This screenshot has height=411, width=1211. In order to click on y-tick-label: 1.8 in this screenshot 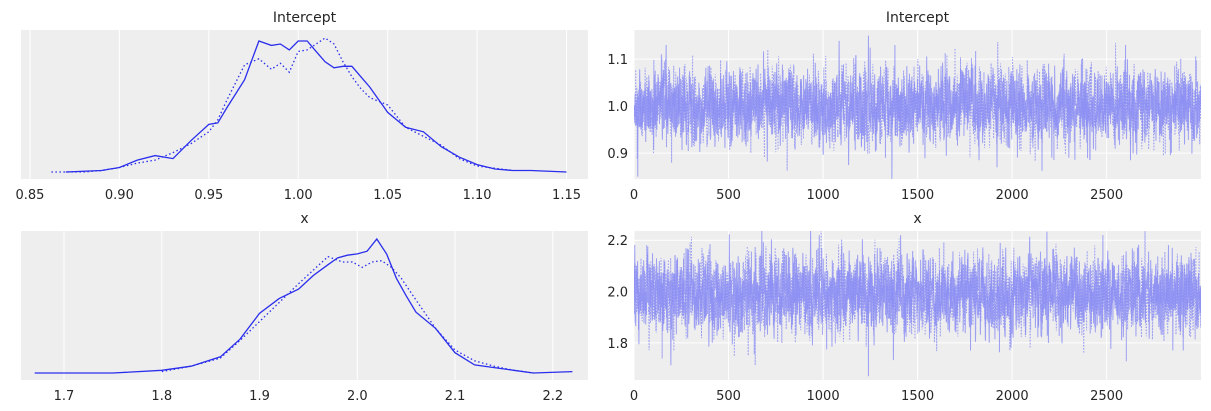, I will do `click(617, 344)`.